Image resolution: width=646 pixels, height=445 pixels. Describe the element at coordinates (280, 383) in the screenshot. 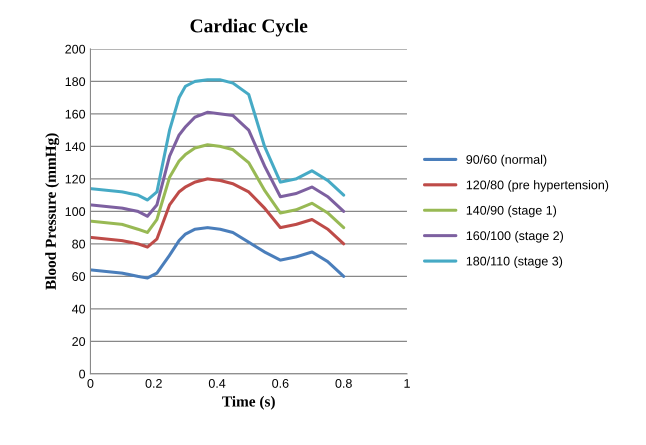

I see `x-tick-label: 0.6` at that location.